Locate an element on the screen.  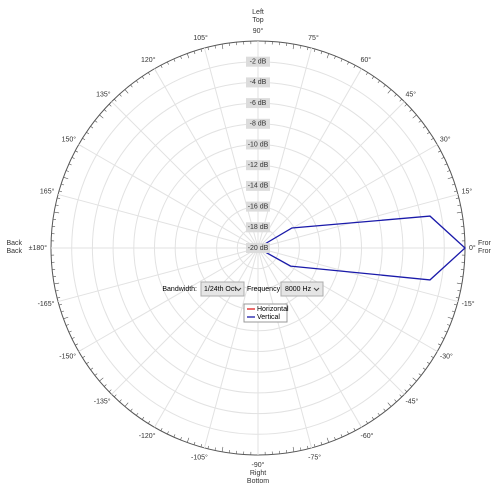
direction-label: Left is located at coordinates (258, 12).